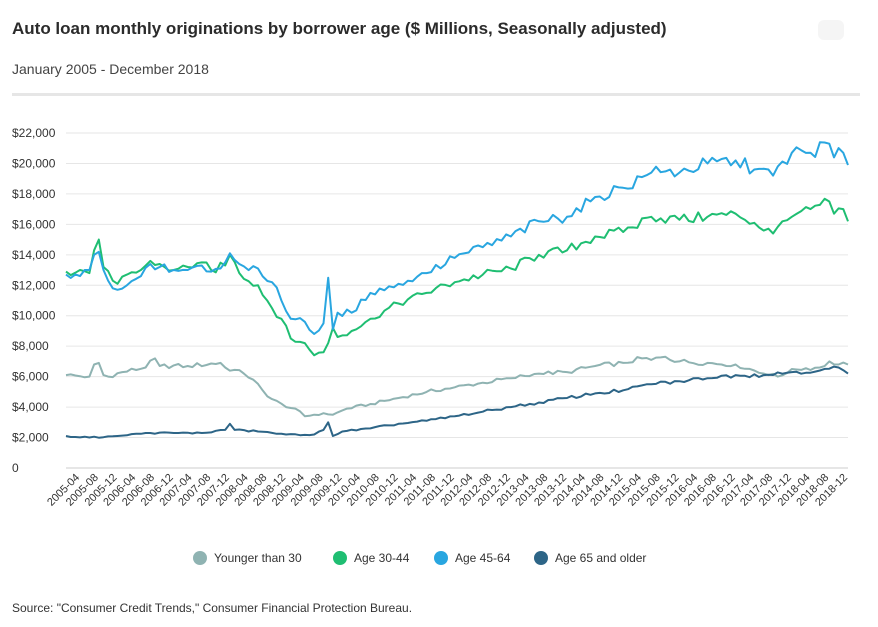 The image size is (878, 627). I want to click on y-tick-label: $18,000, so click(34, 194).